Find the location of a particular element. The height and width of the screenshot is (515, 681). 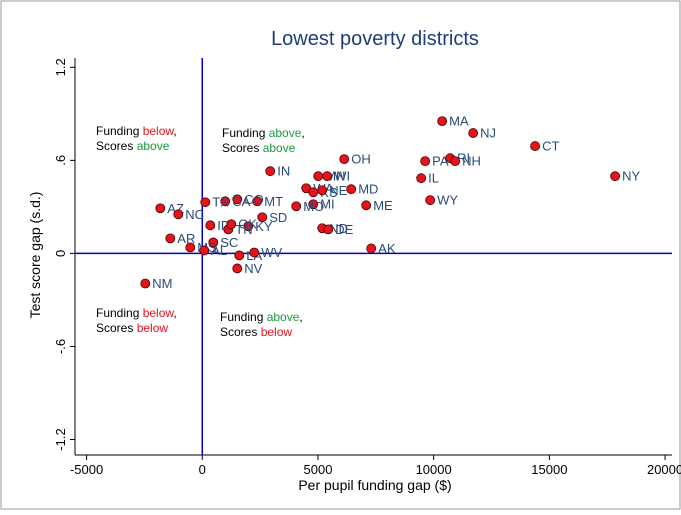

point-label: NH is located at coordinates (471, 161).